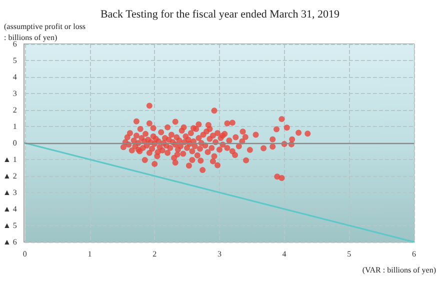 The height and width of the screenshot is (283, 440). I want to click on y-axis-title: (assumptive profit or loss : billions of yen), so click(45, 32).